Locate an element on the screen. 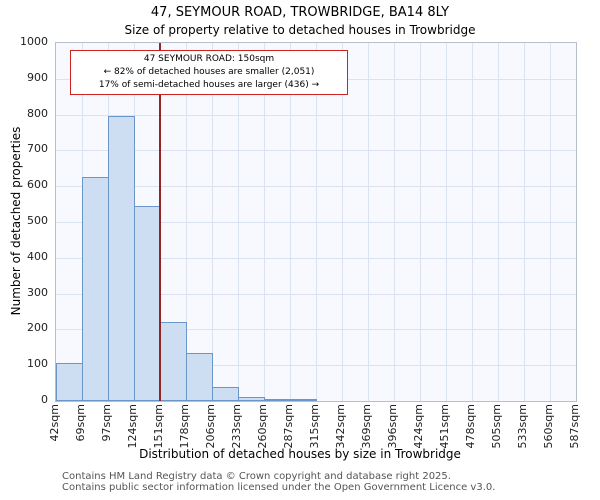  y-tick-label: 0 is located at coordinates (44, 399).